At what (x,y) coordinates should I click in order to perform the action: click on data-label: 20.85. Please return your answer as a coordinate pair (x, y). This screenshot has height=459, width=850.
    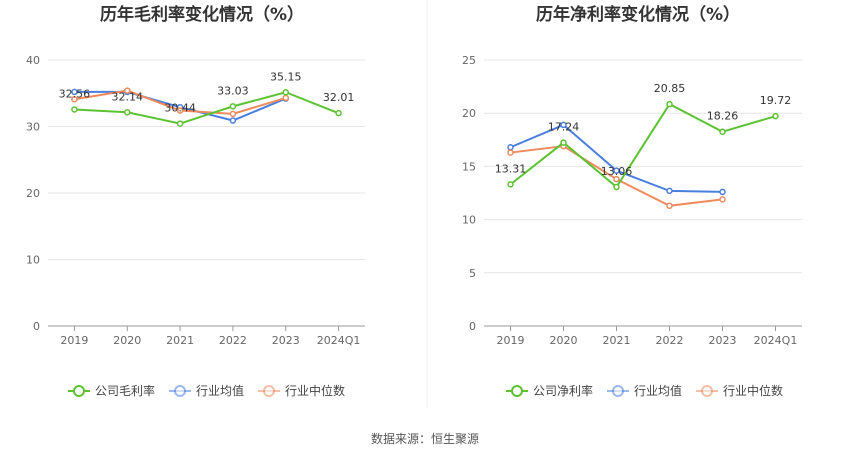
    Looking at the image, I should click on (670, 88).